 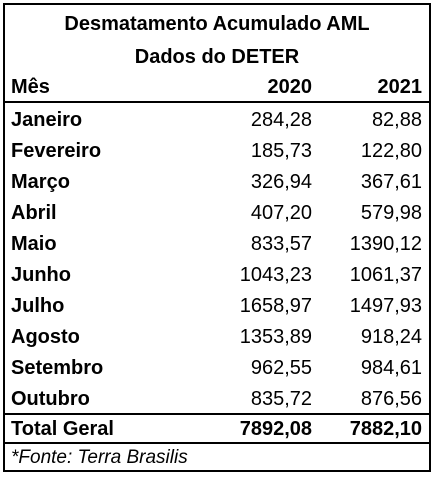 I want to click on source-note: *Fonte: Terra Brasilis, so click(x=99, y=457).